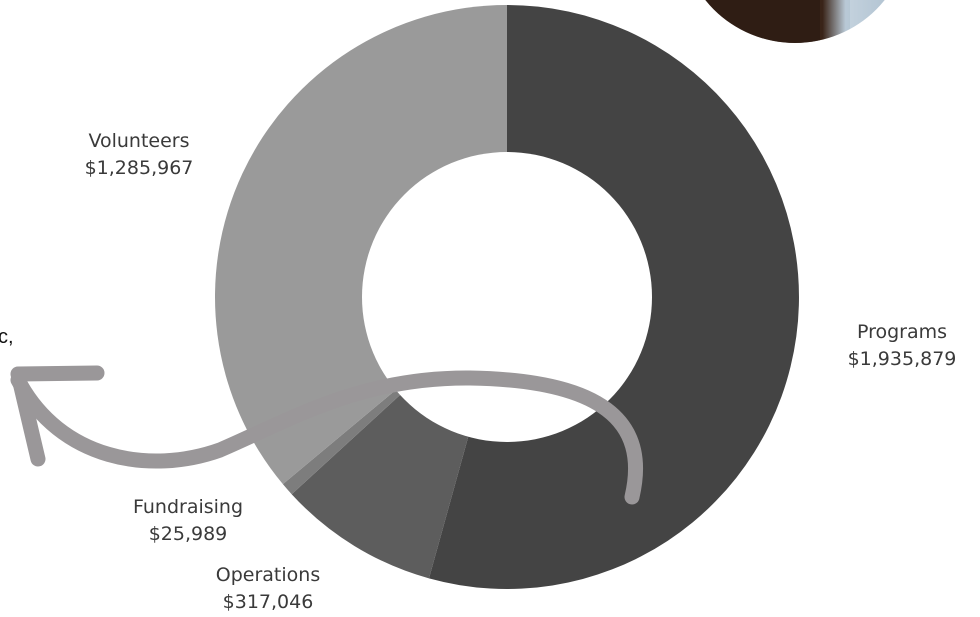 The image size is (980, 617). What do you see at coordinates (268, 589) in the screenshot?
I see `label-operations: Operations $317,046` at bounding box center [268, 589].